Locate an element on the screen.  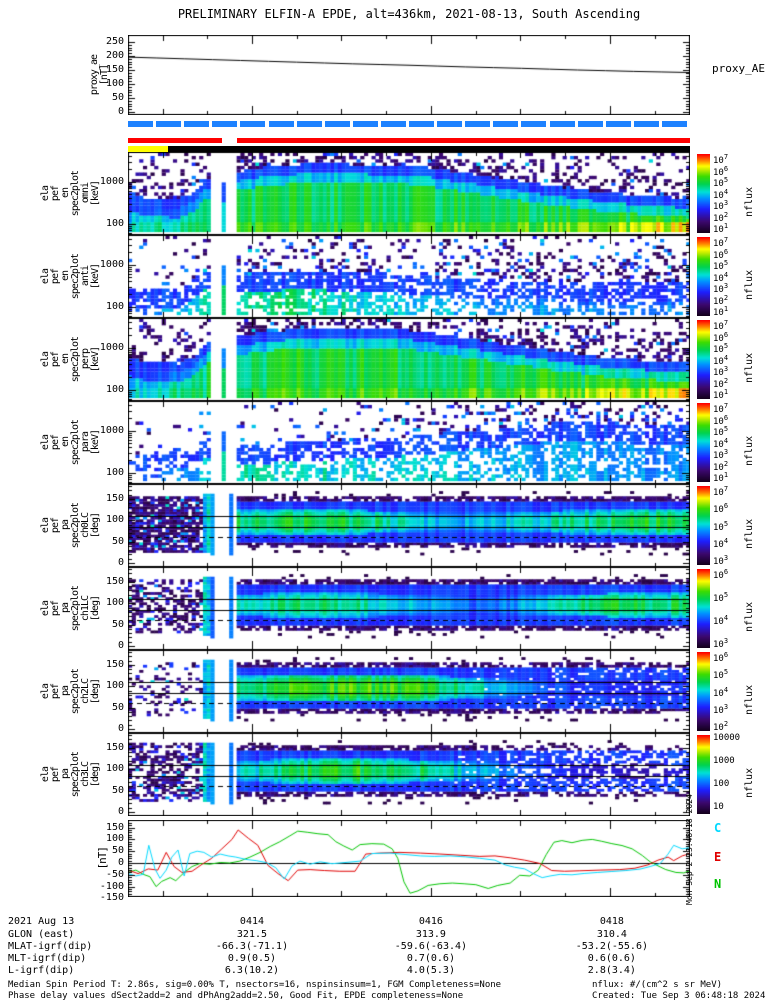
spectro-ylabel-en_omni: ela pef en spec2plot omni [keV] is located at coordinates (70, 193).